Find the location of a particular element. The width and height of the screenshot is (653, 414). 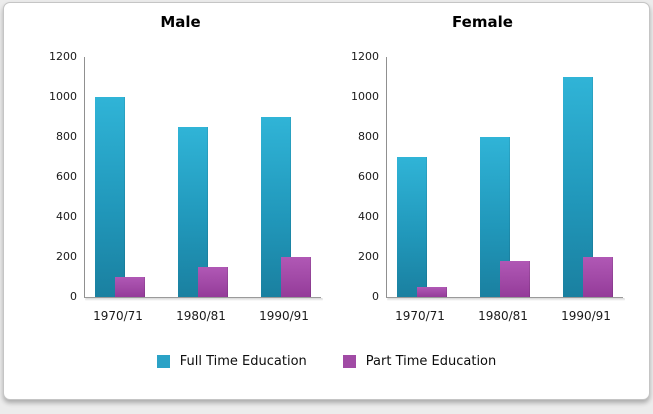

female-y-axis-labels: 0 200 400 600 800 1000 1200 is located at coordinates (364, 176).